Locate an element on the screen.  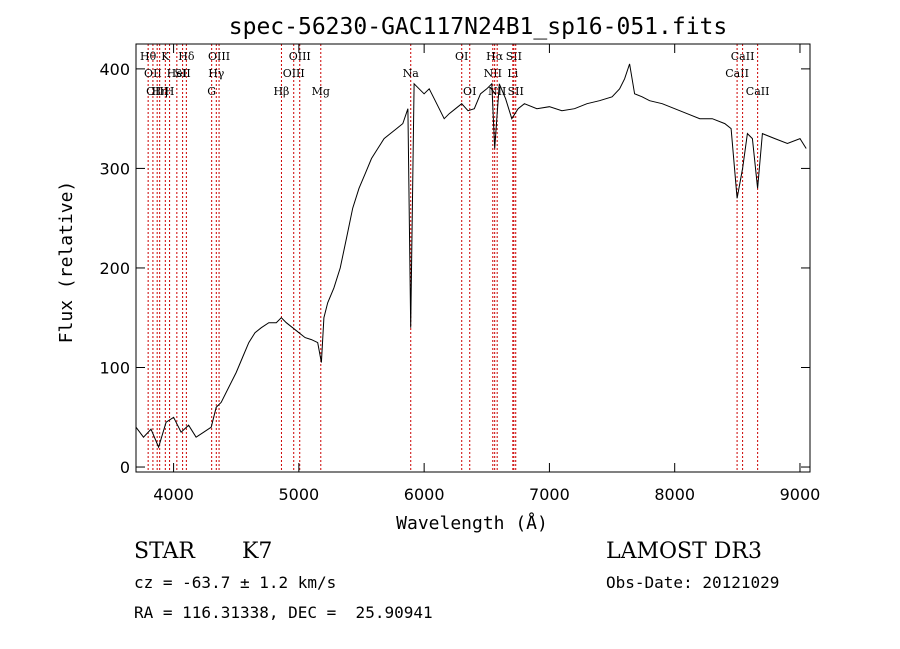
line-marker-label: HeI is located at coordinates (177, 73).